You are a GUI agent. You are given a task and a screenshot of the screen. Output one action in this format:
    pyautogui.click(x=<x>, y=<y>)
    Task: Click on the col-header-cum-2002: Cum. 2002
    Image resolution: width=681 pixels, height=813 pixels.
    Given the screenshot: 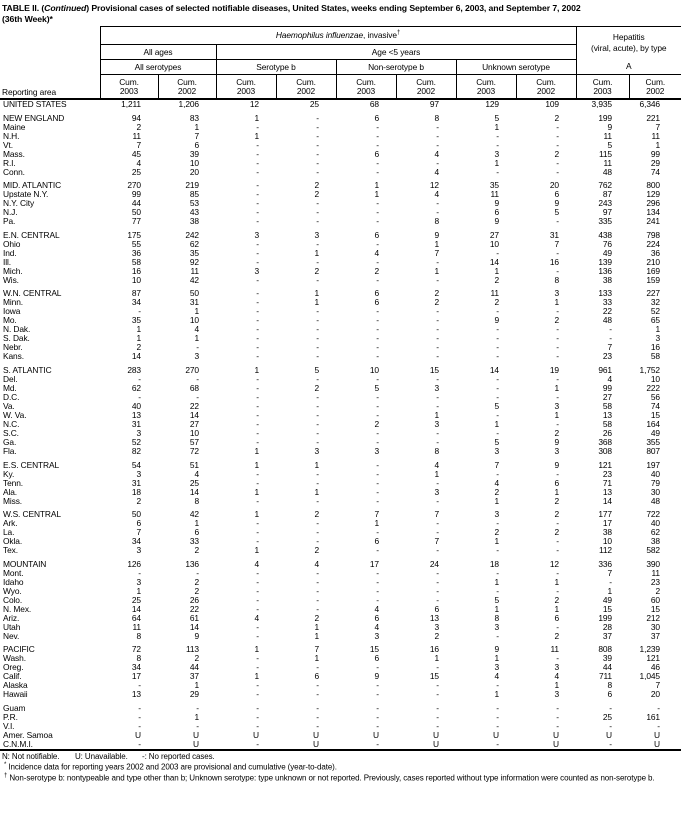 What is the action you would take?
    pyautogui.click(x=306, y=87)
    